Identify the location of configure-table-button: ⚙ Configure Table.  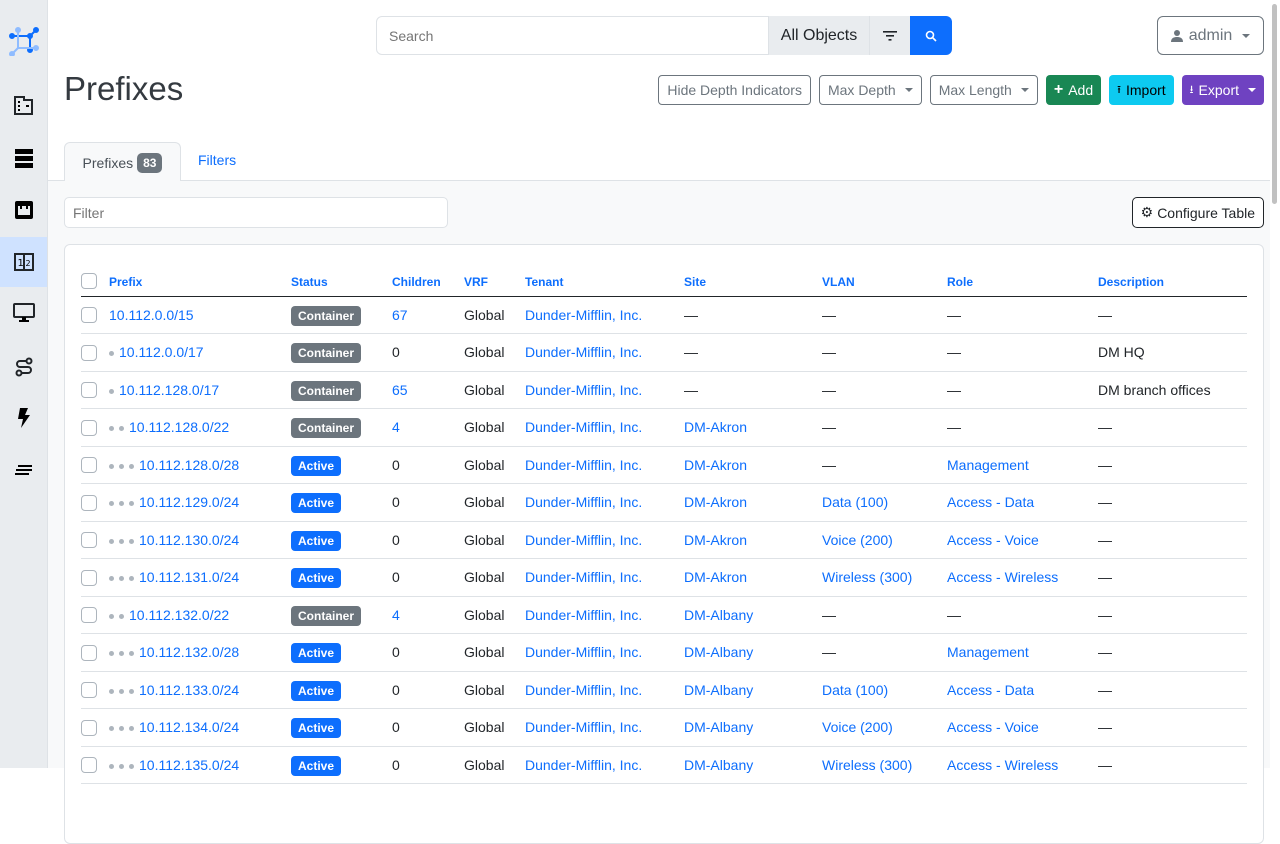
(1197, 212).